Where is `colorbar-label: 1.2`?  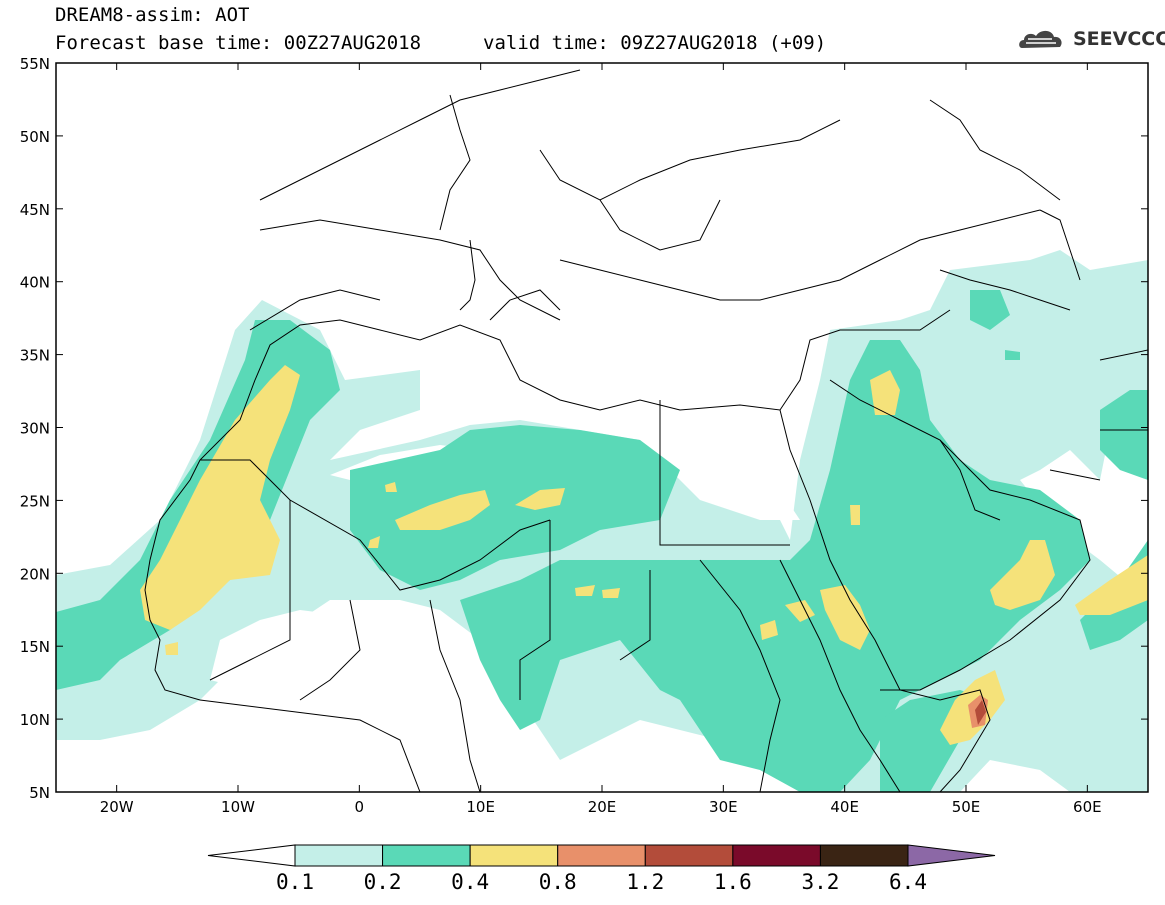 colorbar-label: 1.2 is located at coordinates (645, 882).